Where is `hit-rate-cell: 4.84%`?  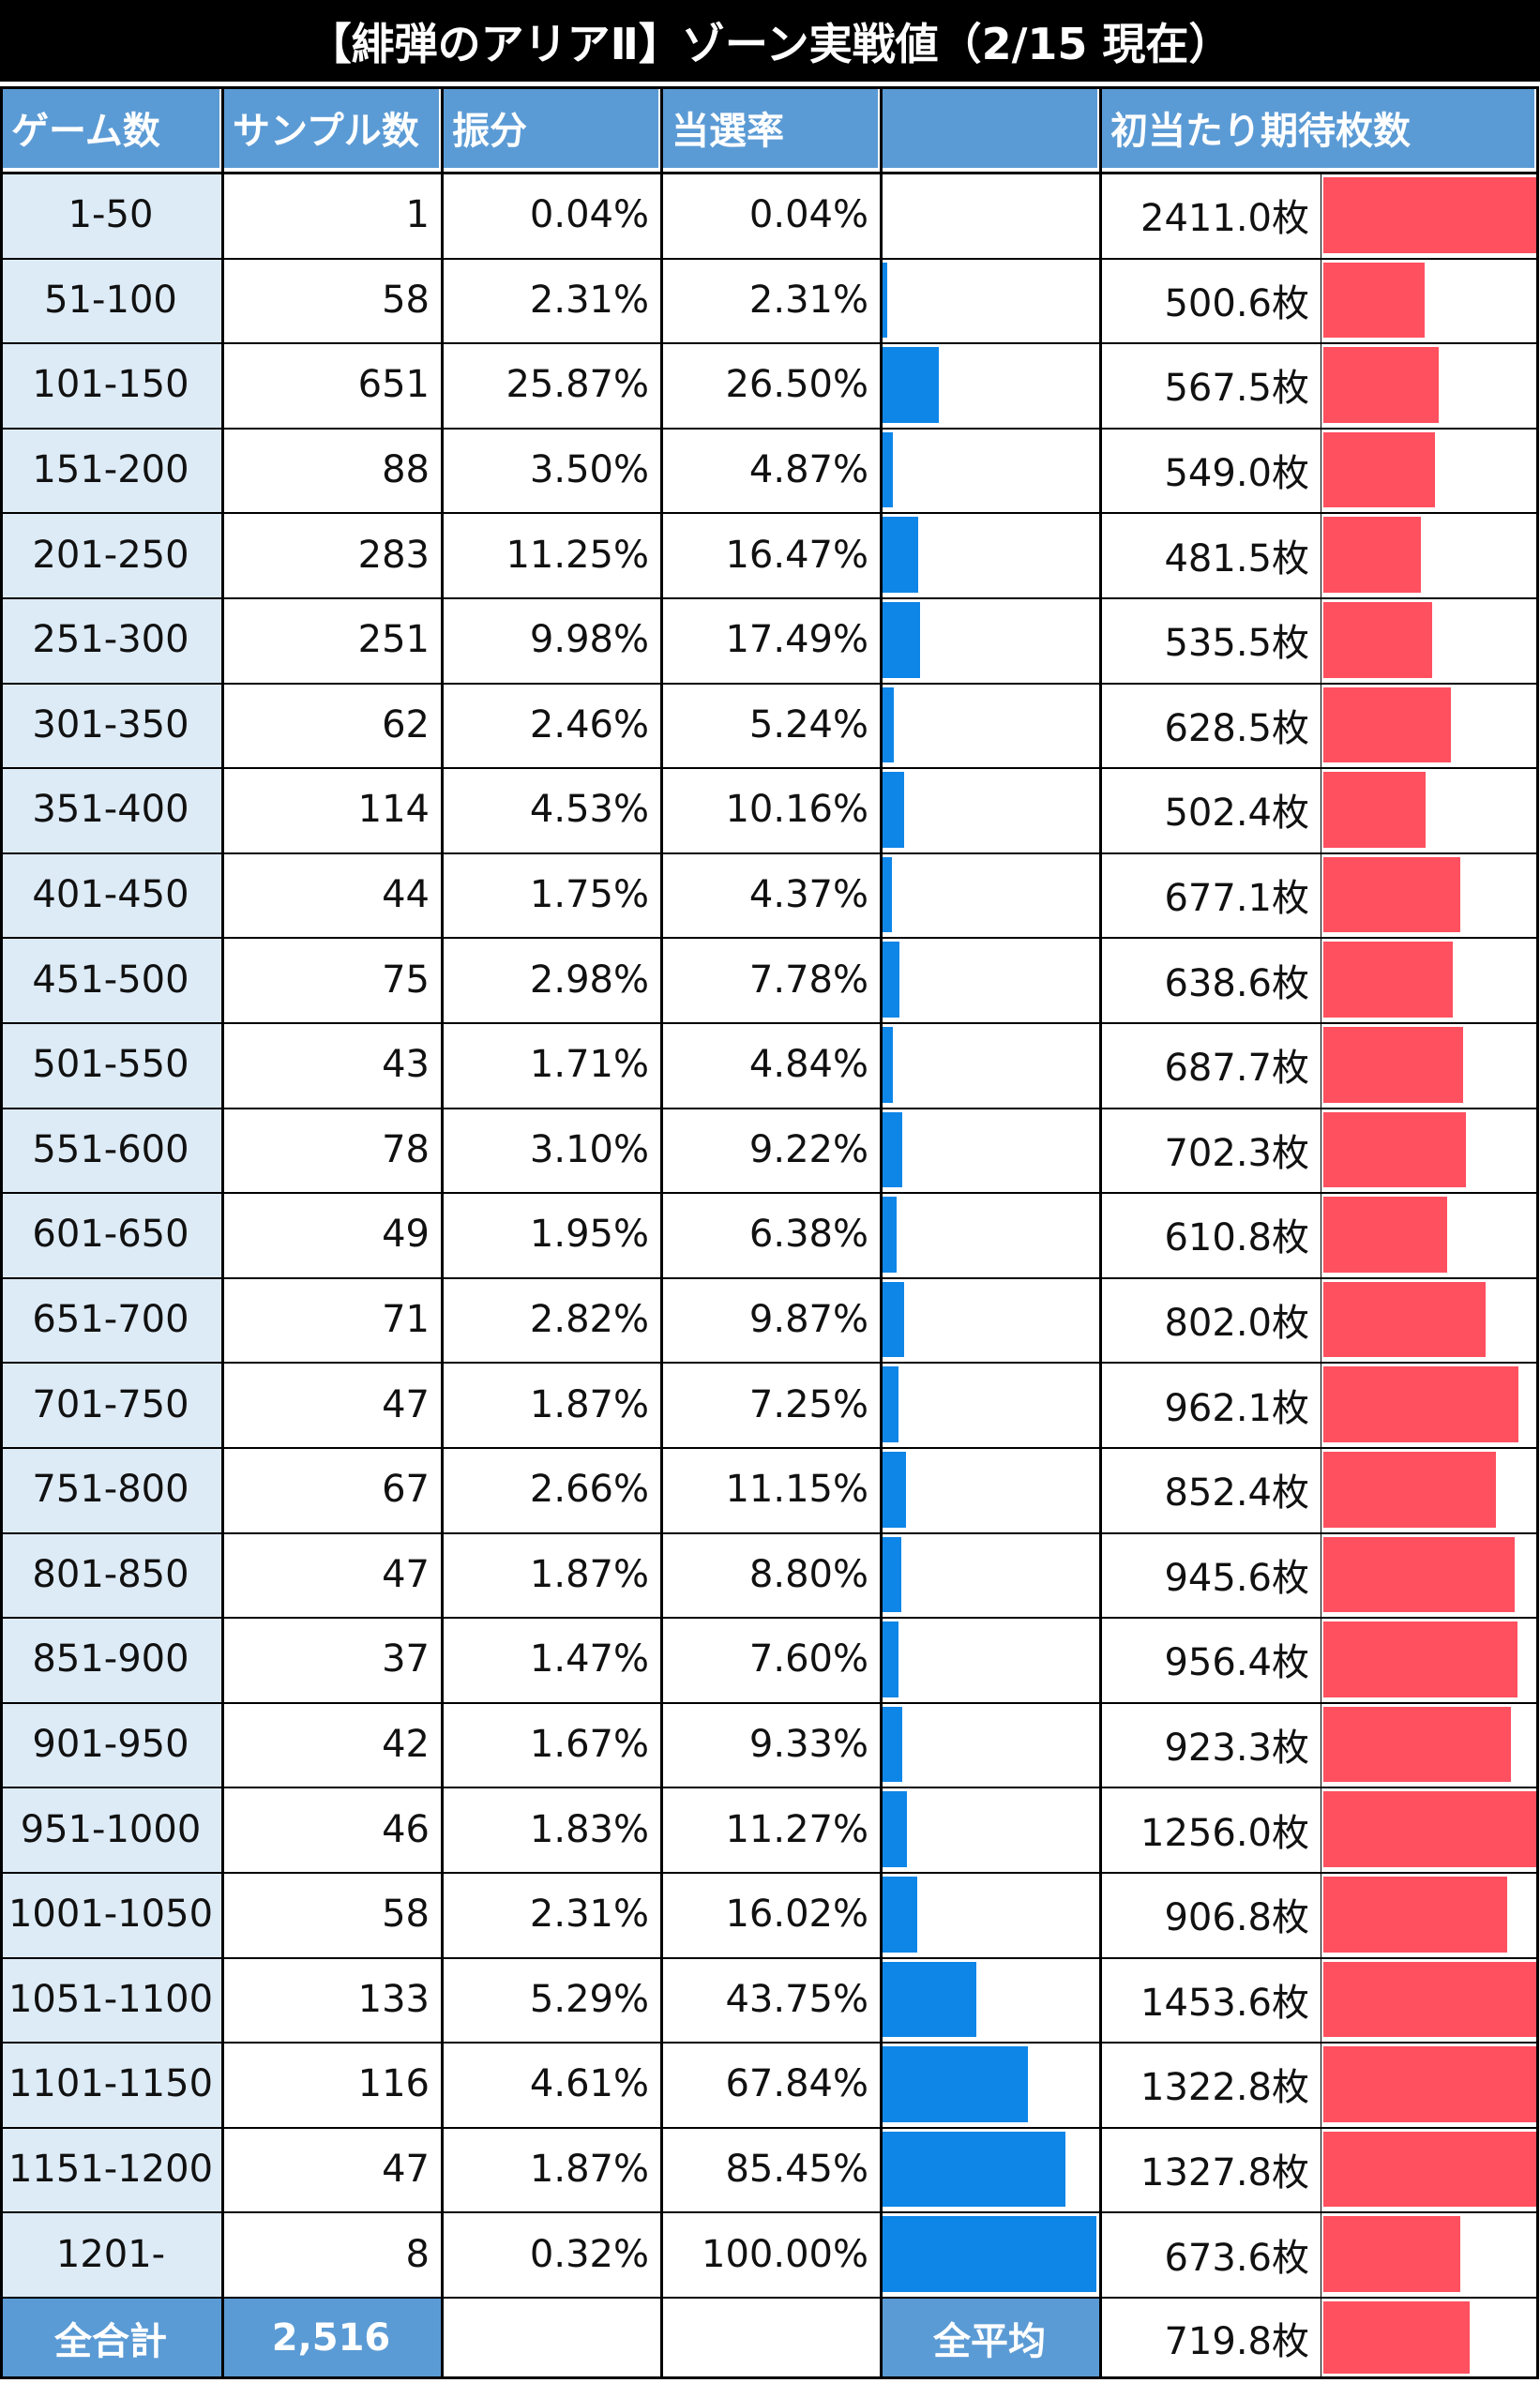 hit-rate-cell: 4.84% is located at coordinates (808, 1065).